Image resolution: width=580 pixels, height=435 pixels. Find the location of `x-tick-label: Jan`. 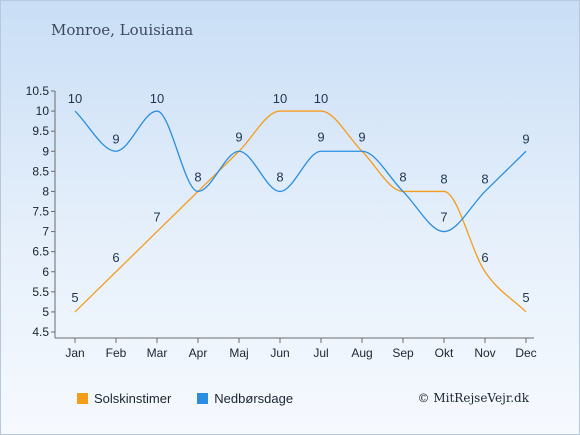

x-tick-label: Jan is located at coordinates (74, 353).